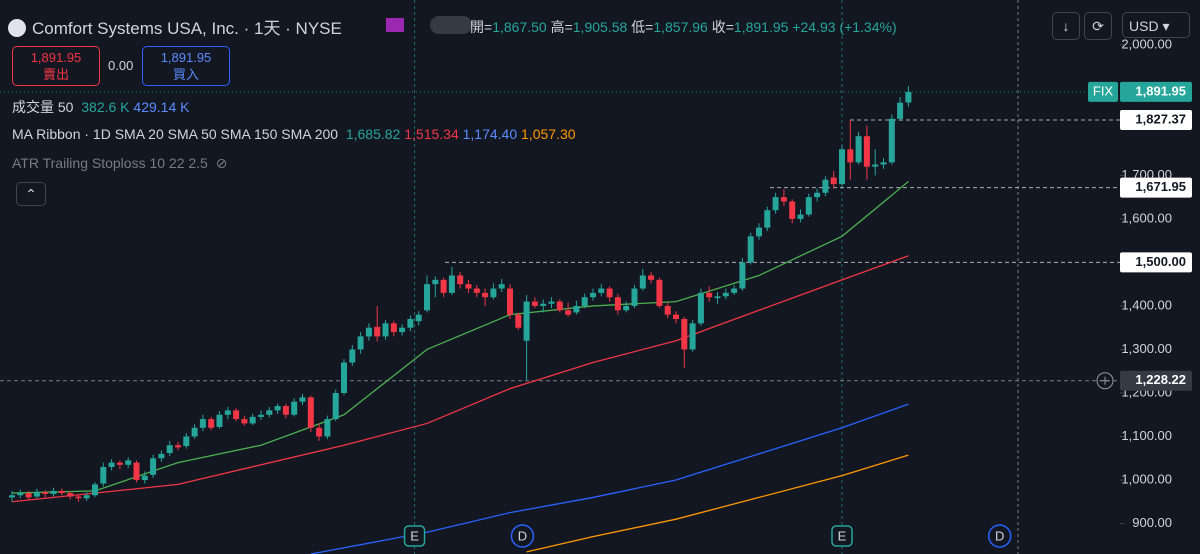 Image resolution: width=1200 pixels, height=554 pixels. What do you see at coordinates (761, 27) in the screenshot?
I see `close: 1,891.95` at bounding box center [761, 27].